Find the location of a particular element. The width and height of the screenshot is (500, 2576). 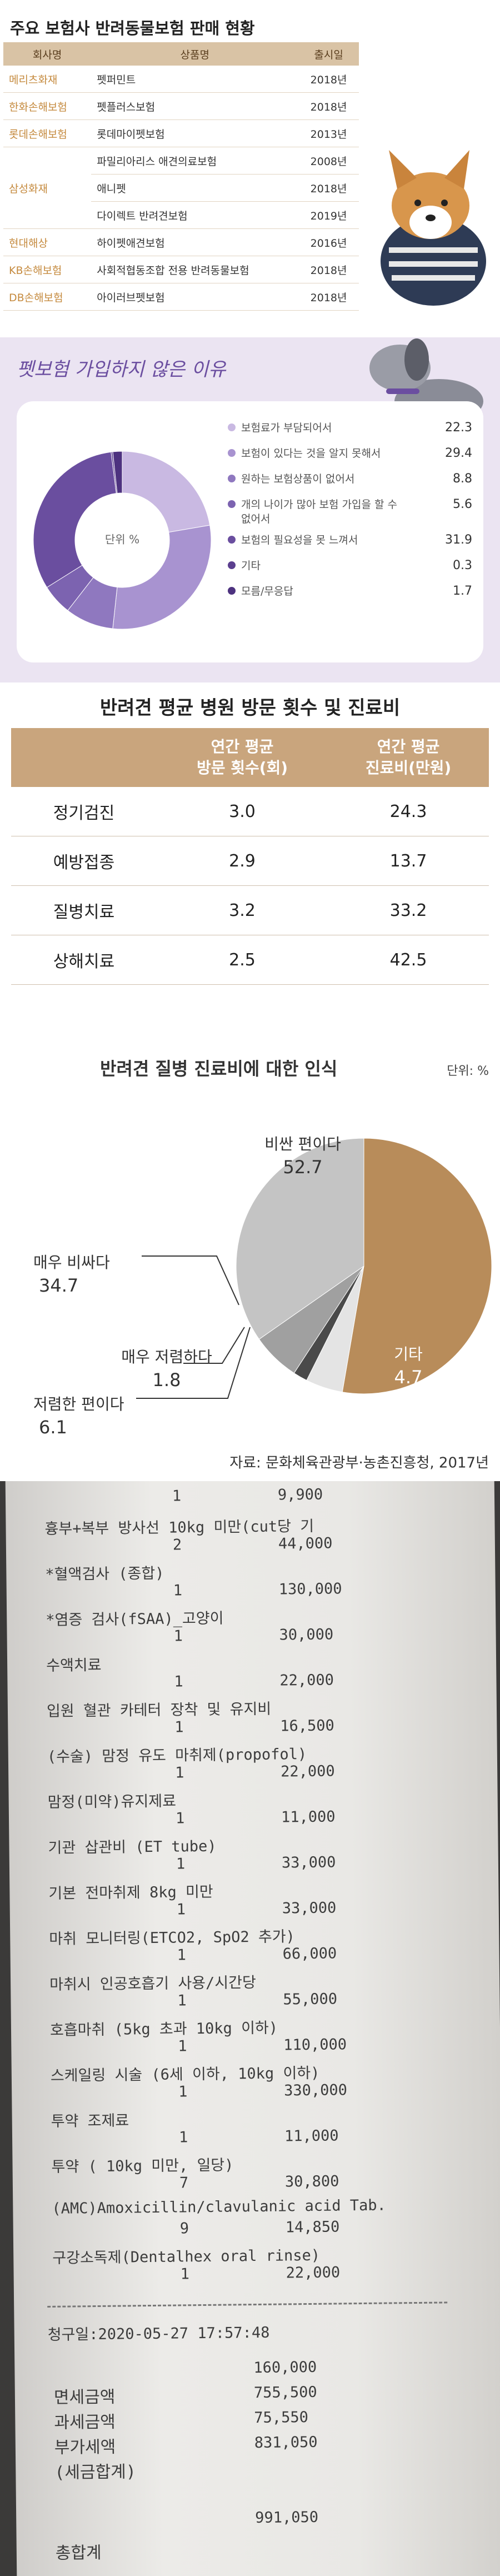

receipt-item-name: 맘정(미약)유지제료 is located at coordinates (112, 1801).